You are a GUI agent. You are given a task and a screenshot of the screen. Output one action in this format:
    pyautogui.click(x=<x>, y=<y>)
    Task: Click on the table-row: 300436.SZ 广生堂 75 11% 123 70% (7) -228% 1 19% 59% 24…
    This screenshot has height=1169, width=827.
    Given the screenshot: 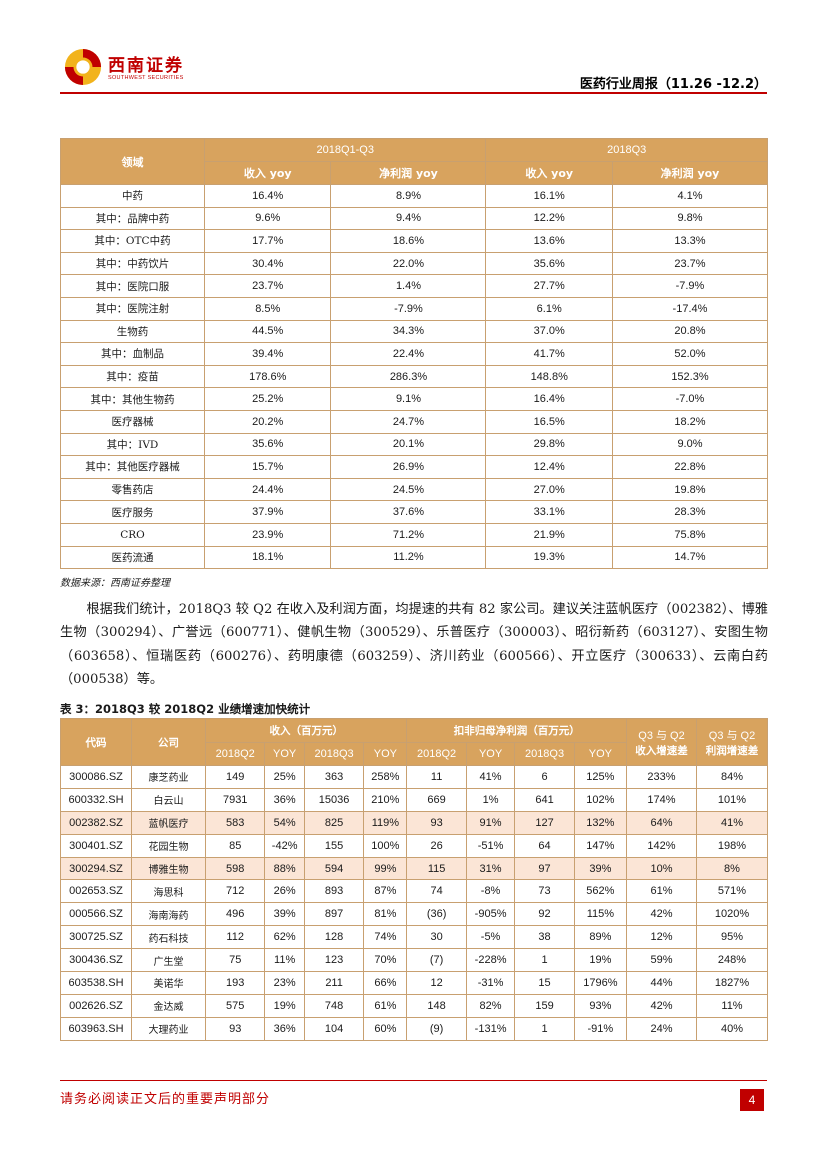 What is the action you would take?
    pyautogui.click(x=414, y=960)
    